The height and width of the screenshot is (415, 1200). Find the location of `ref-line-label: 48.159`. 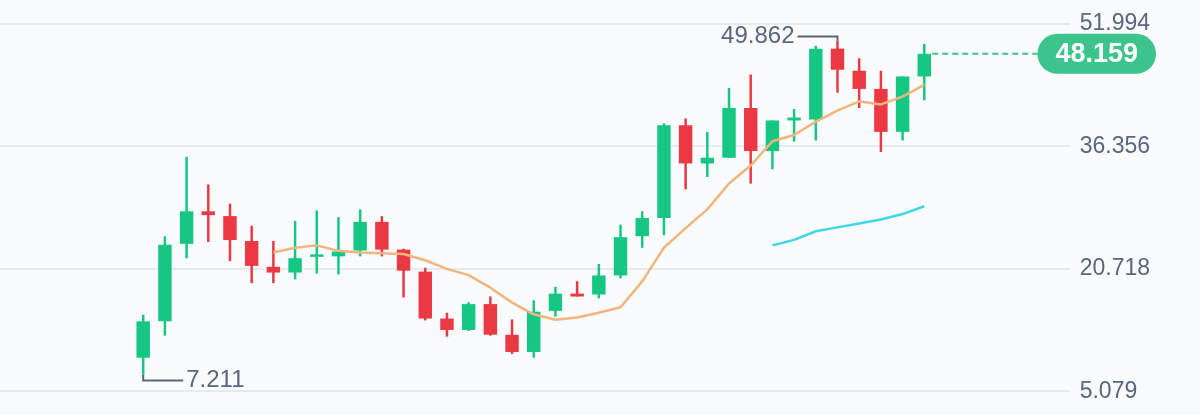

ref-line-label: 48.159 is located at coordinates (1097, 53).